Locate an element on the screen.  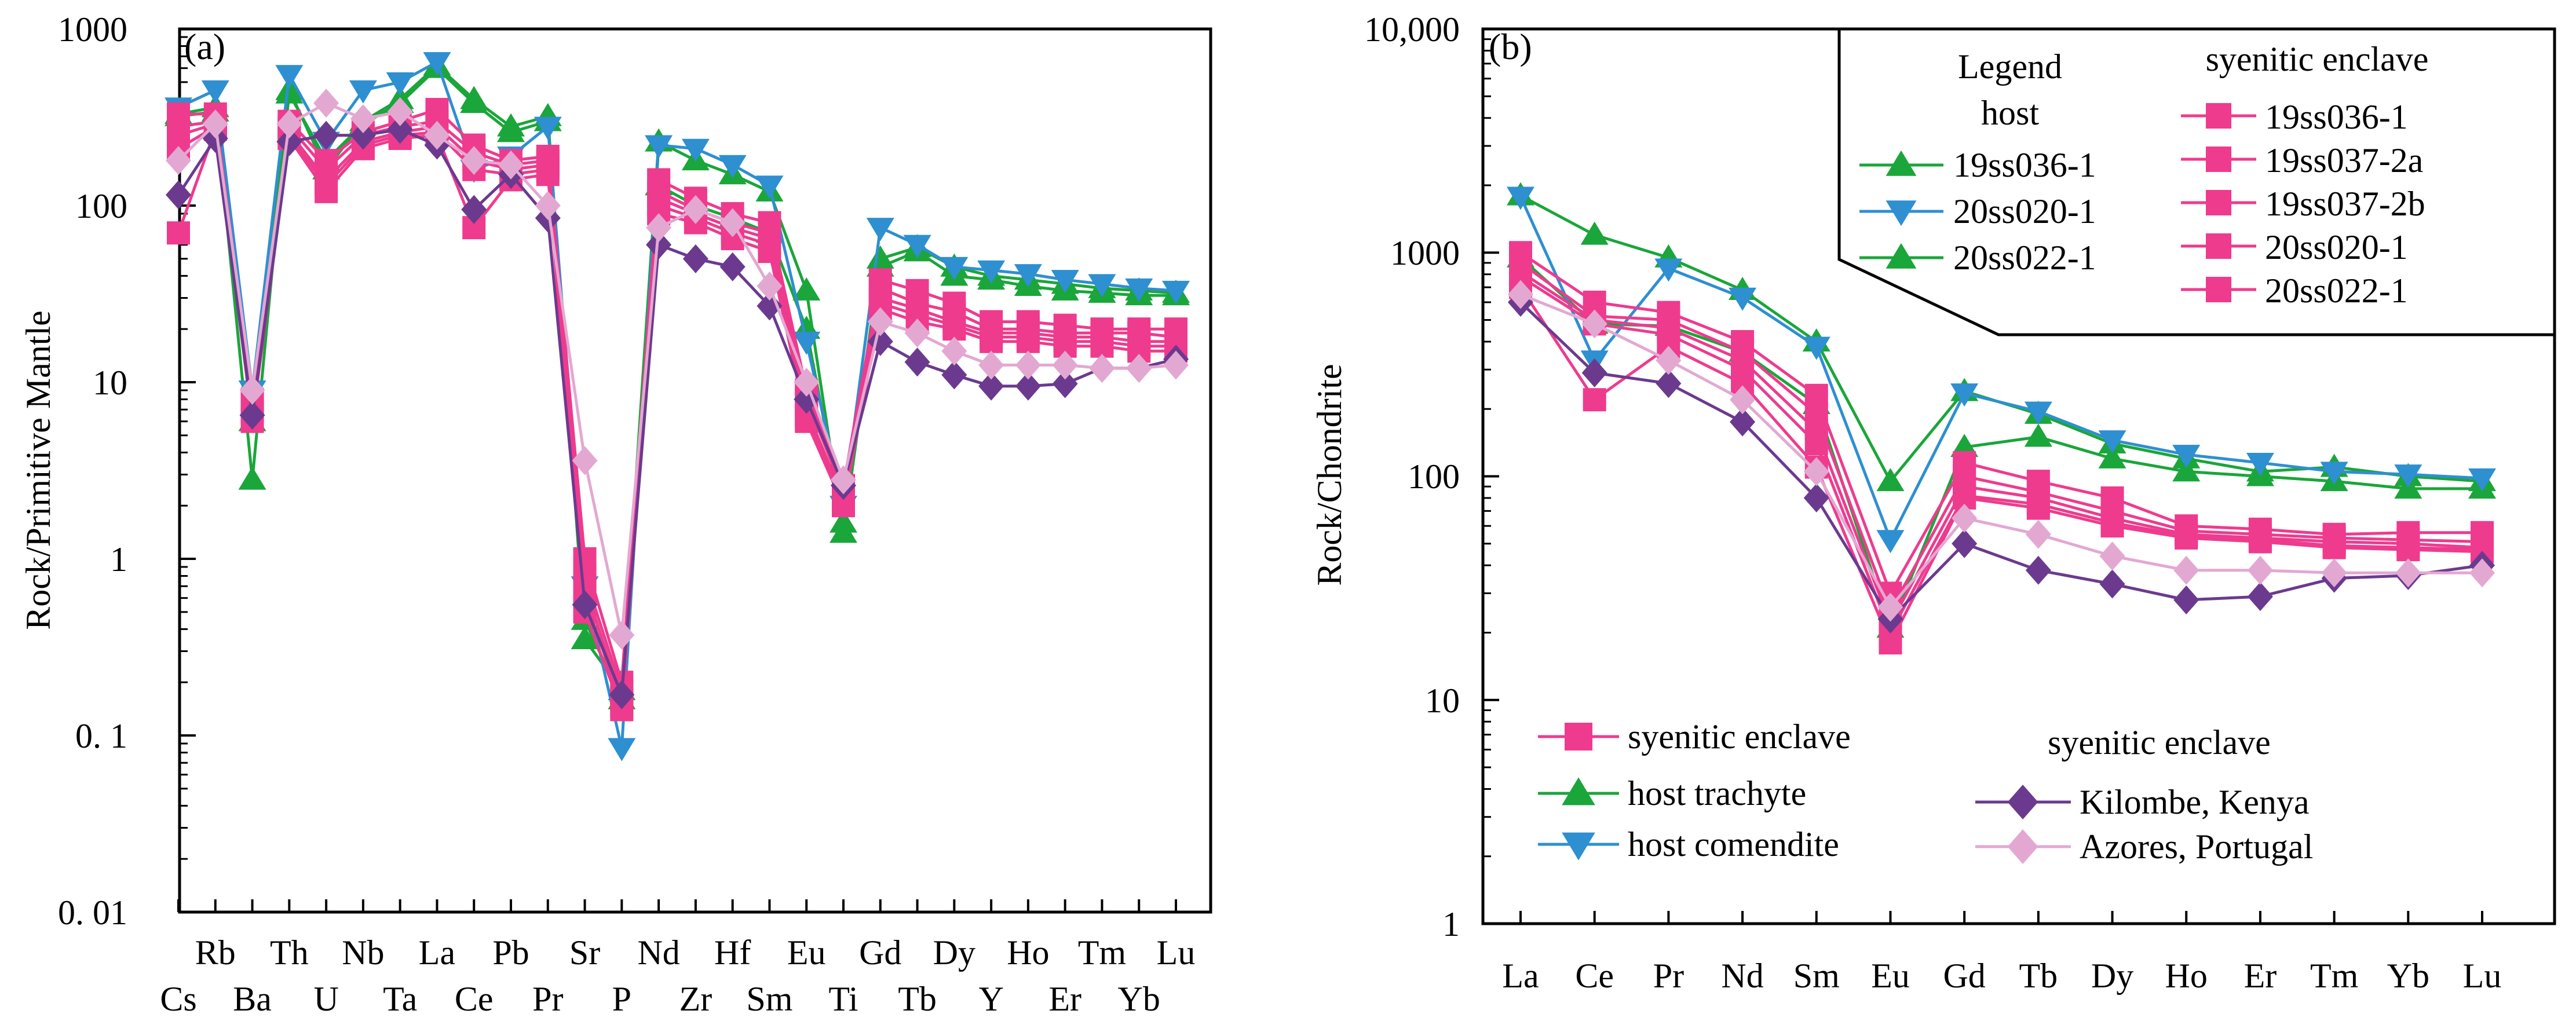
legend-host-item-label: 20ss022-1 is located at coordinates (2024, 258).